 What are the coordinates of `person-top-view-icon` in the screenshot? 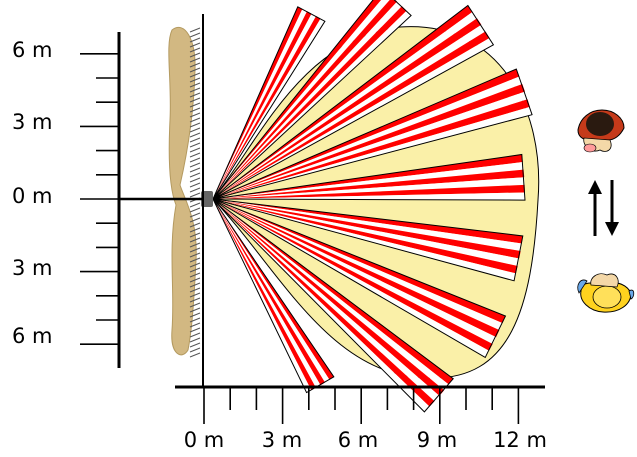 It's located at (606, 293).